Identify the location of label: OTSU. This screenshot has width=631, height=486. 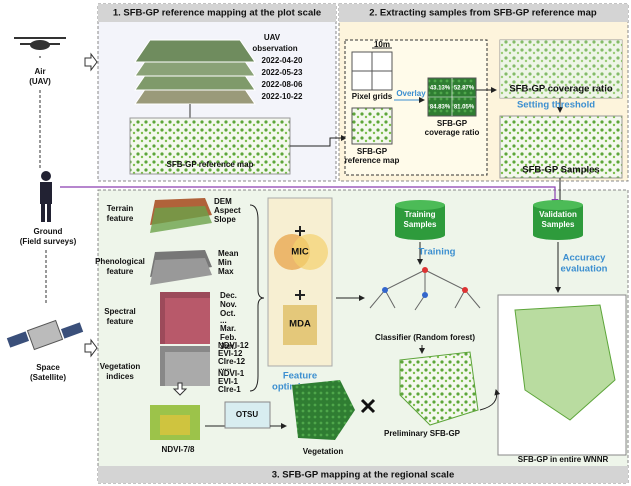
(247, 414).